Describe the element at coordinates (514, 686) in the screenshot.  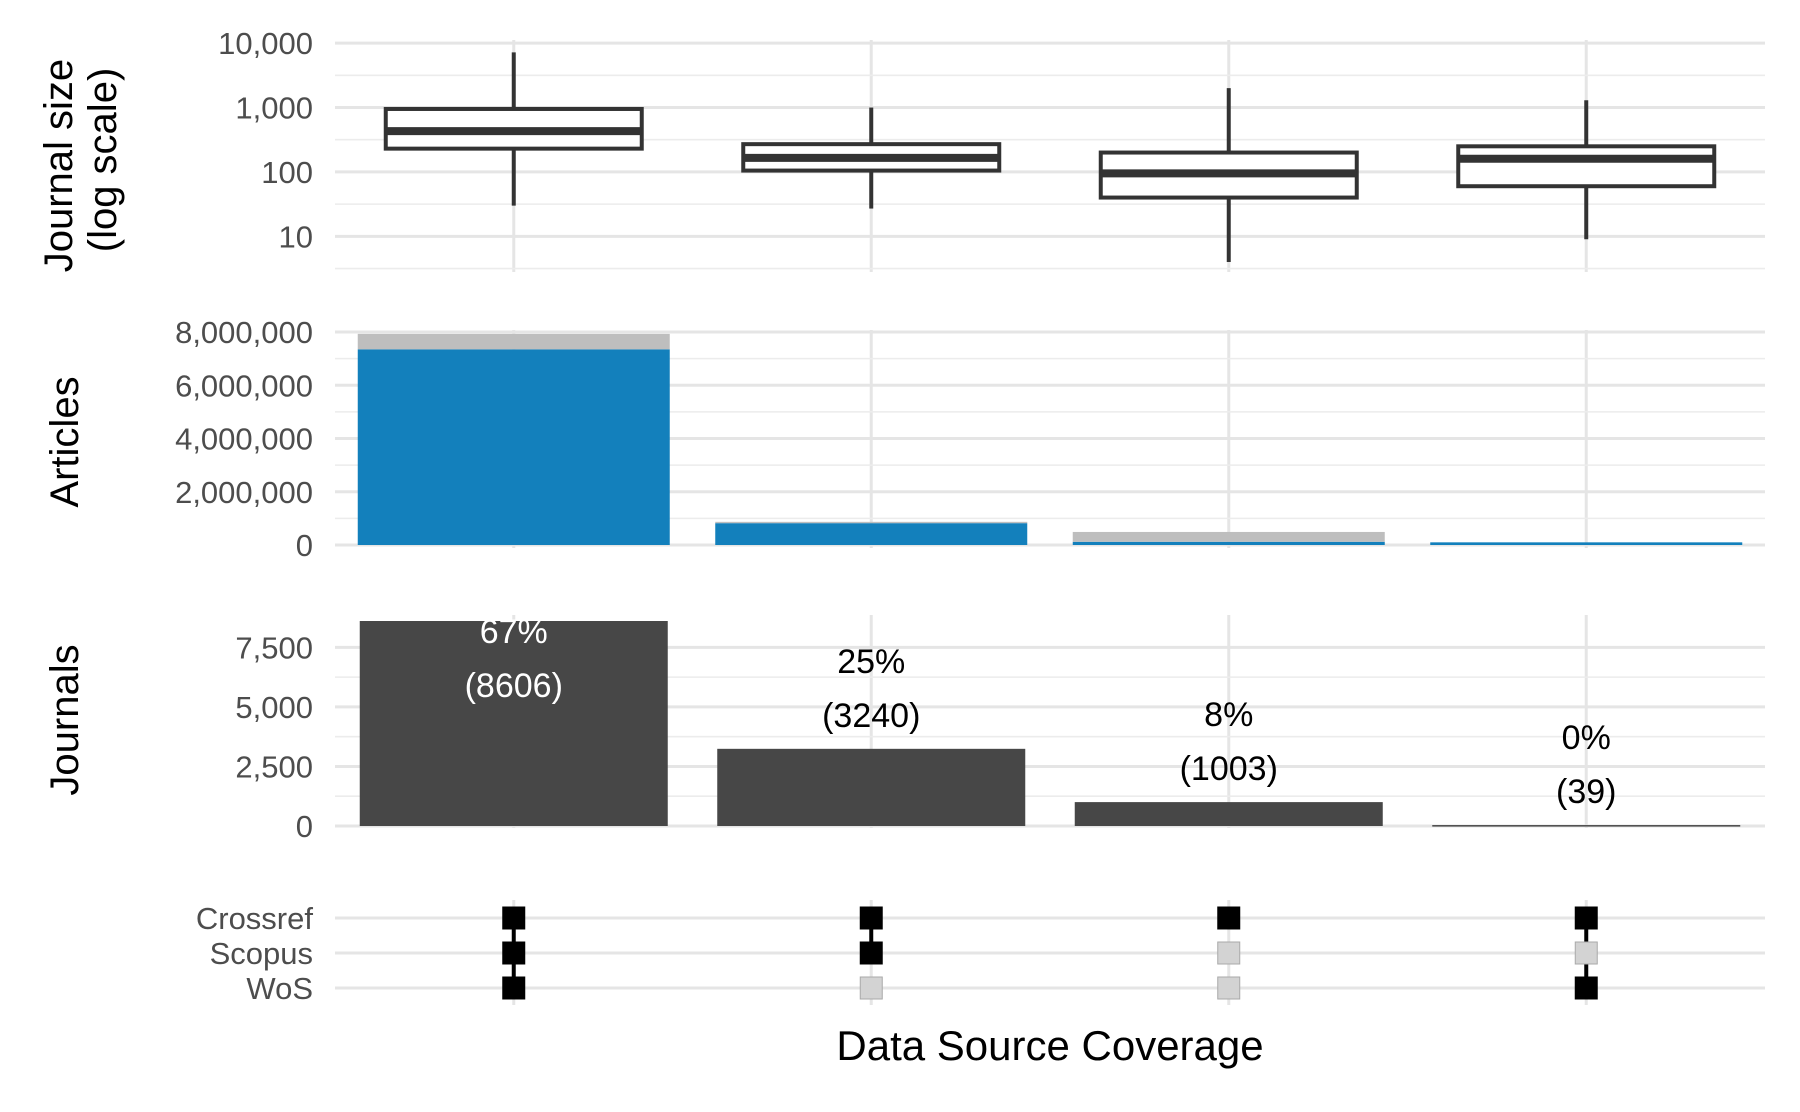
I see `bar-count-label: (8606)` at that location.